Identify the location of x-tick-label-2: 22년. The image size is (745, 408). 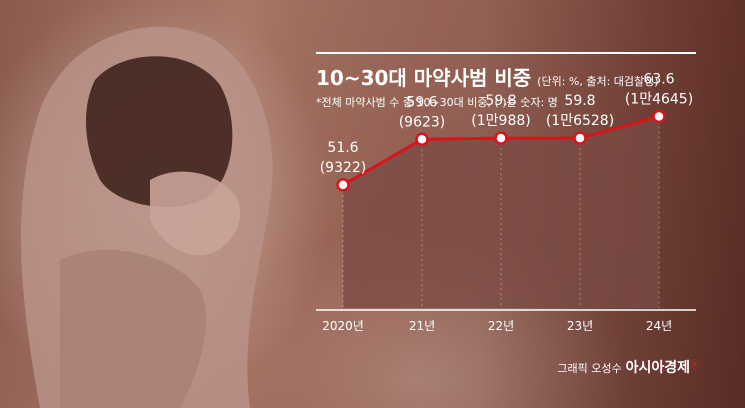
(501, 326).